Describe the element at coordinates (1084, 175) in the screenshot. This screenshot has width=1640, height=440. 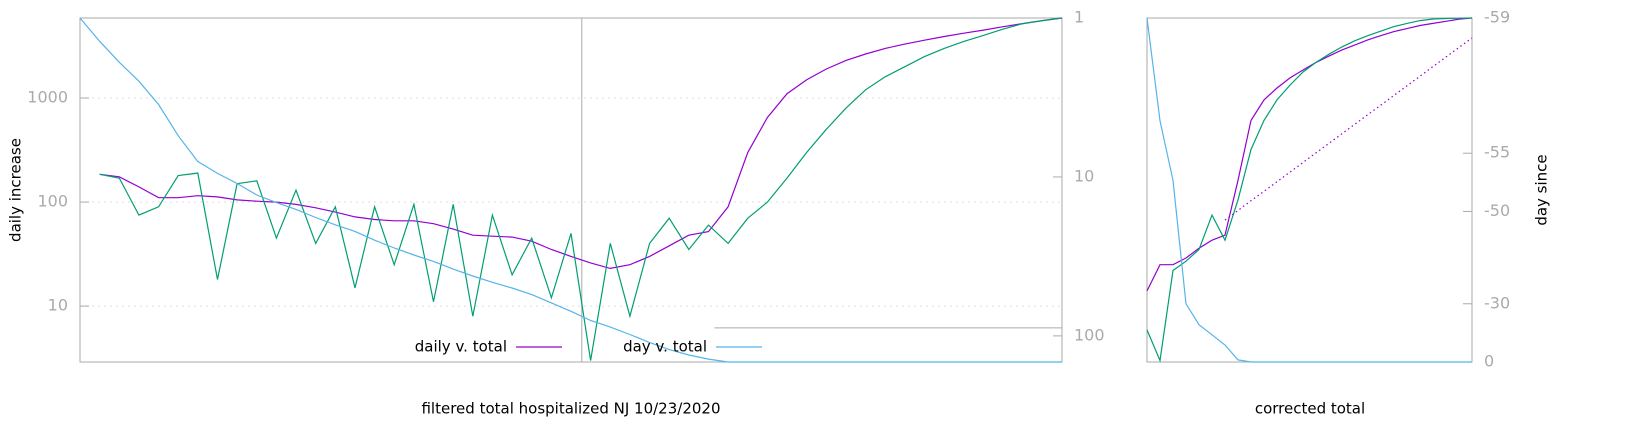
I see `y2-tick-label: 10` at that location.